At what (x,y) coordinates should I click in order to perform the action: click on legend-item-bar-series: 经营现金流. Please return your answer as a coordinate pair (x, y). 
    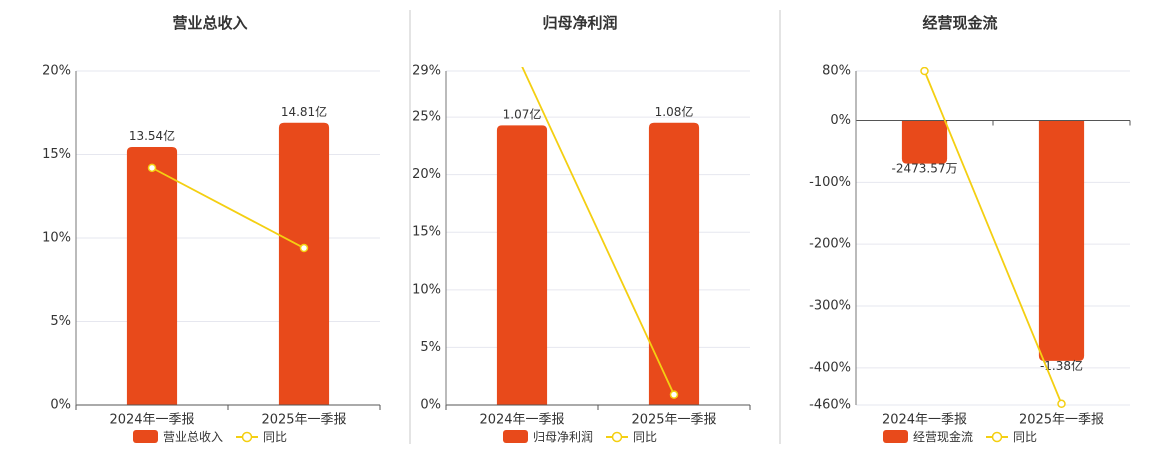
    Looking at the image, I should click on (928, 436).